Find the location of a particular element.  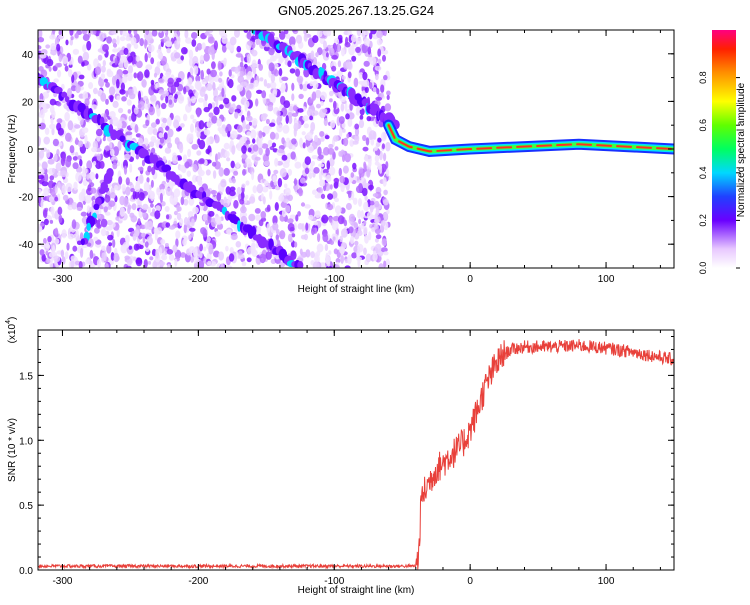

colorbar-gradient is located at coordinates (724, 149).